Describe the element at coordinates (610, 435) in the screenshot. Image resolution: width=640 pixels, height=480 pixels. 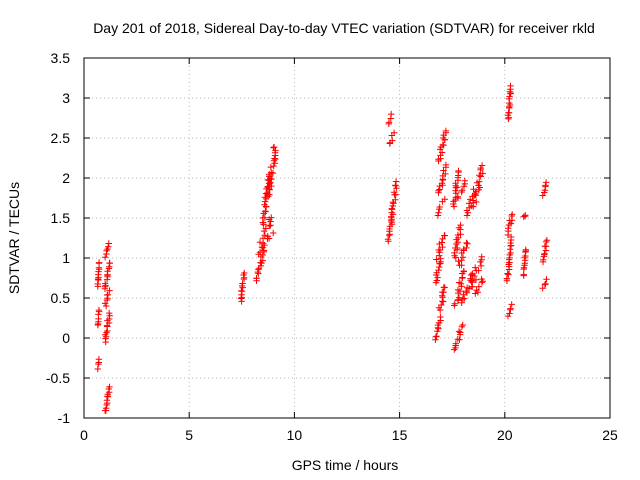
I see `x-tick-label: 25` at that location.